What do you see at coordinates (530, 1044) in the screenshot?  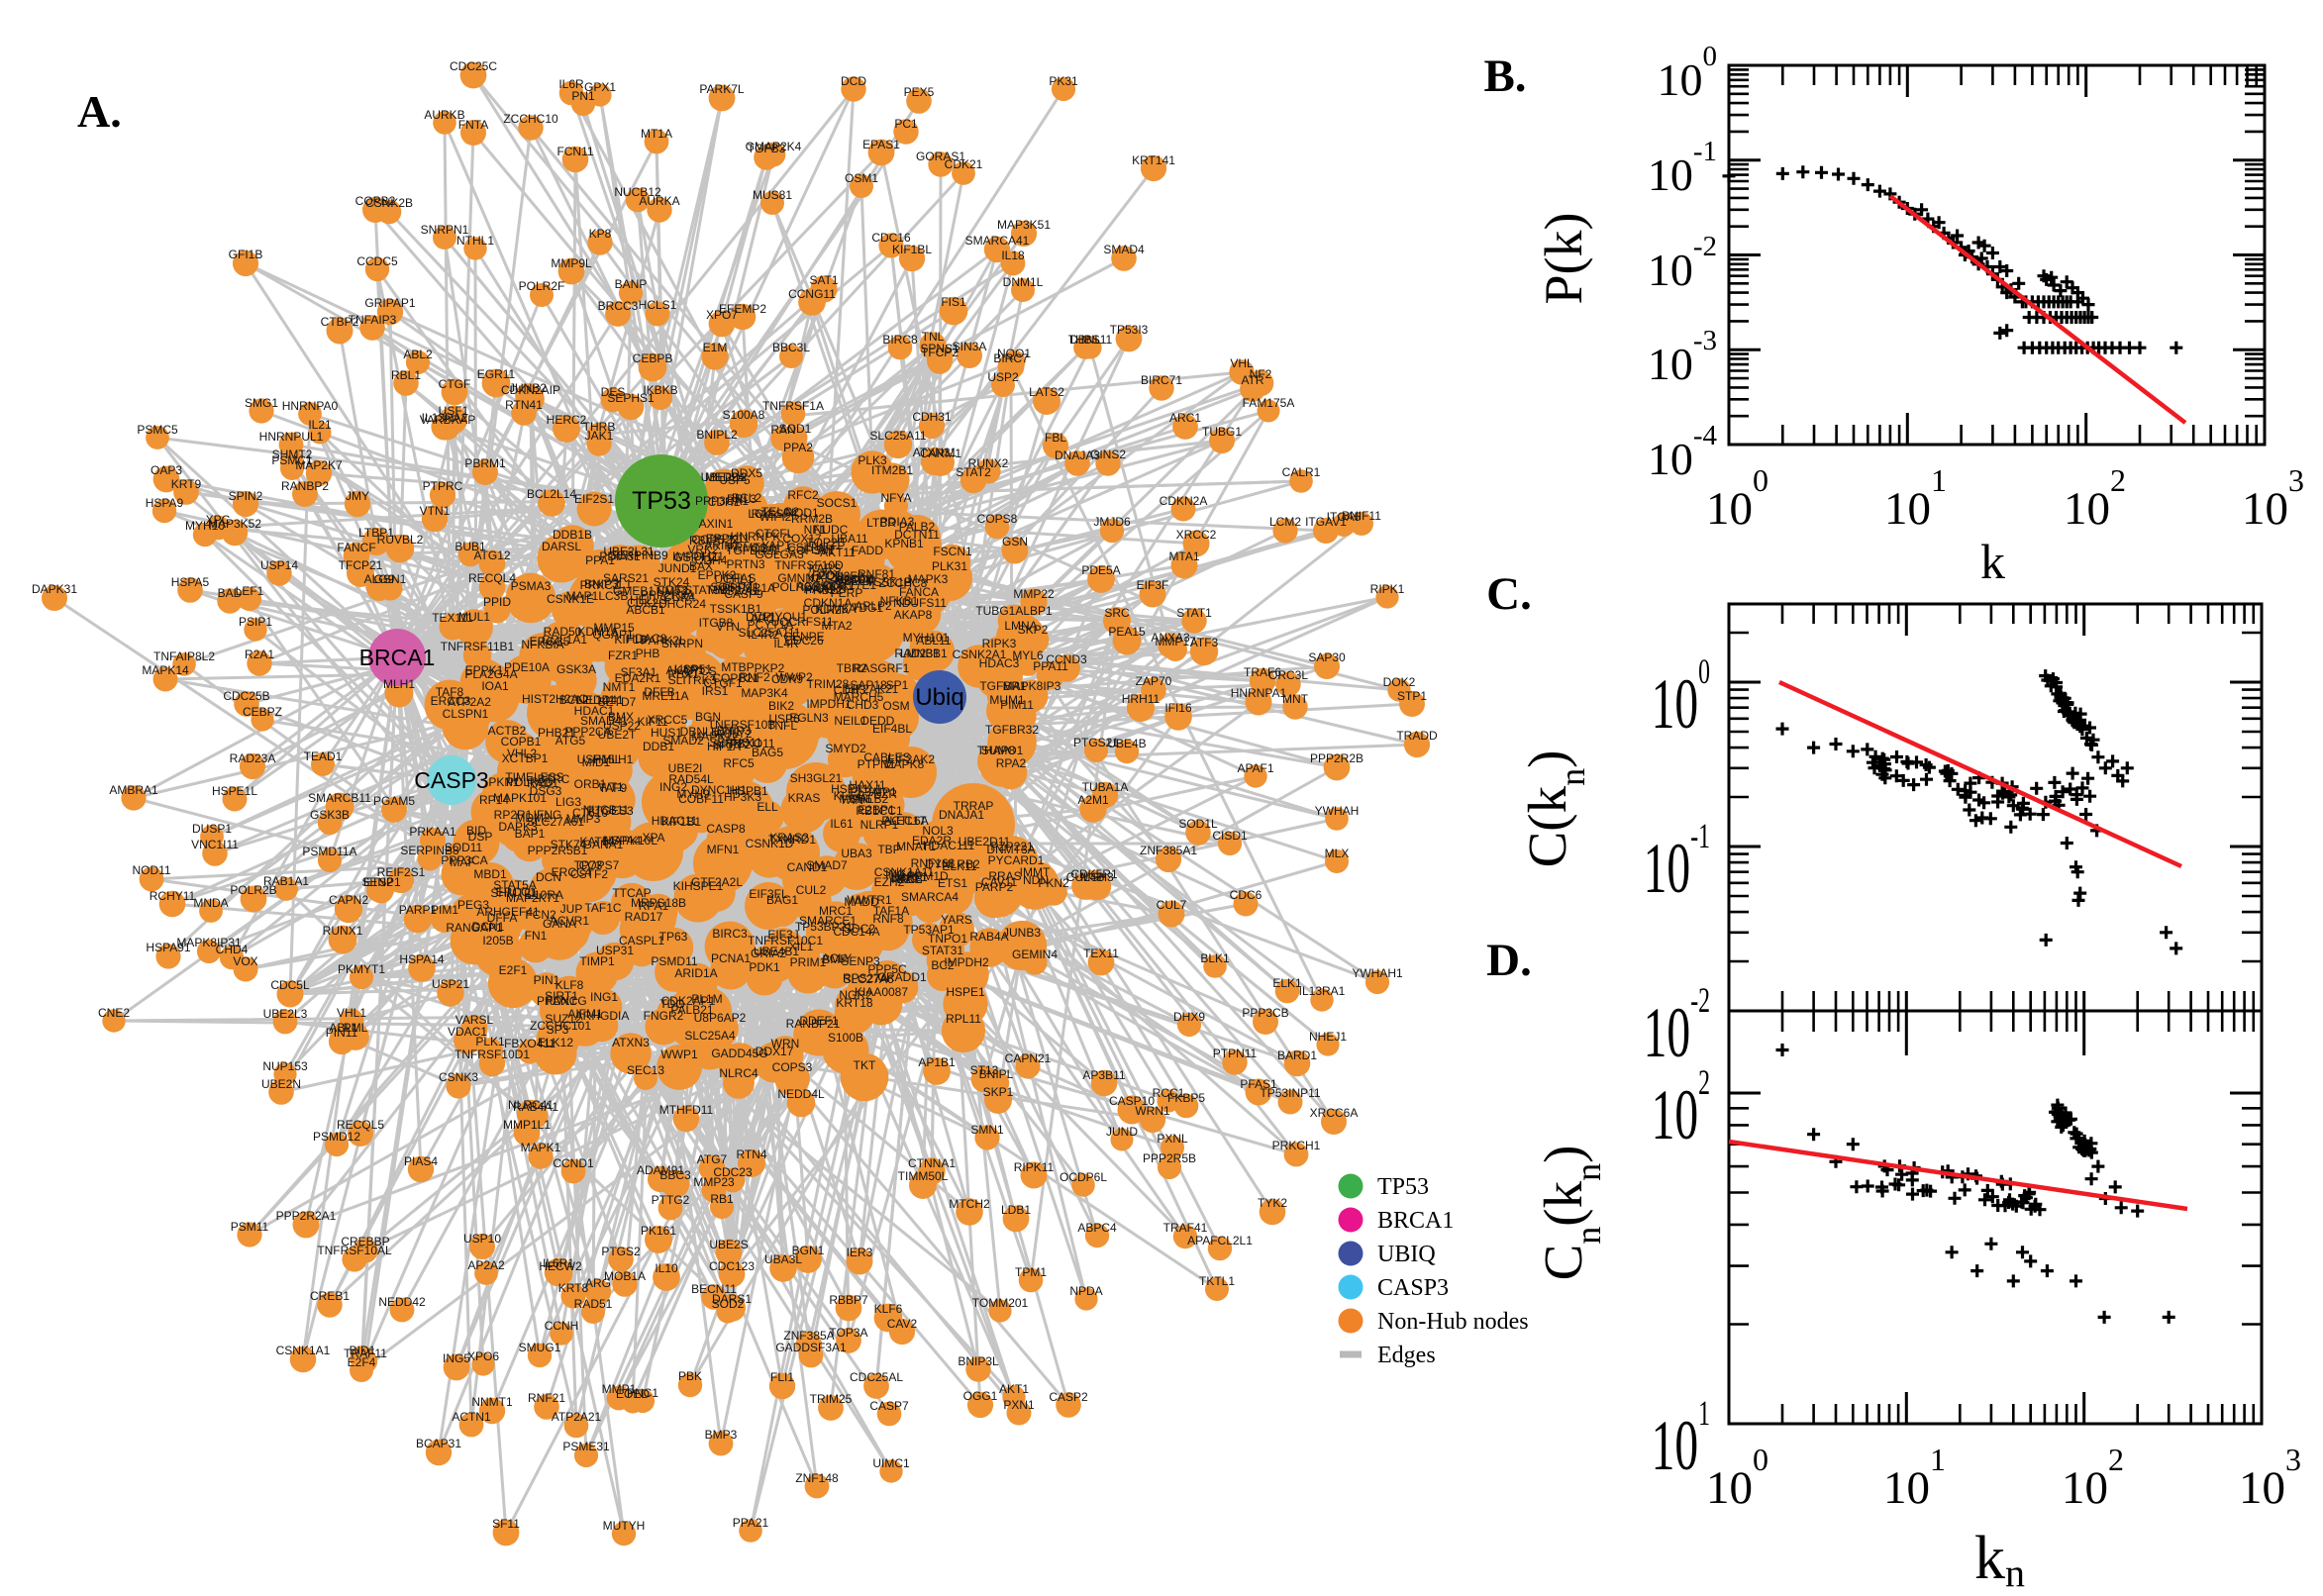 I see `svg-text: FBXO411` at bounding box center [530, 1044].